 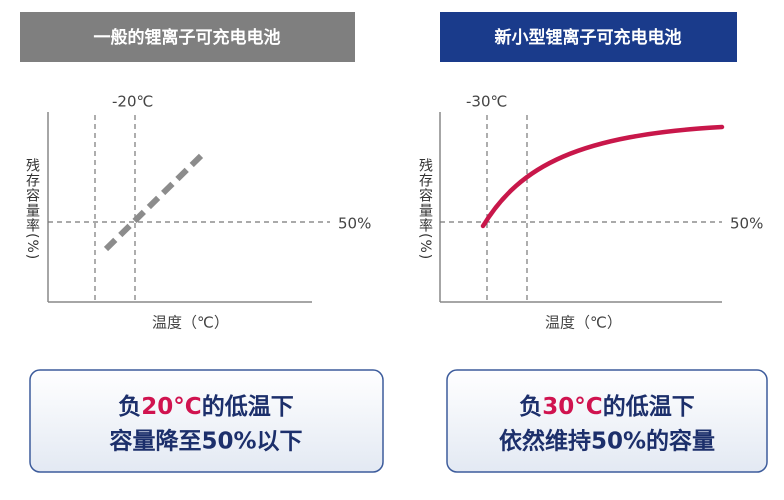 I want to click on header-title: 新小型锂离子可充电电池, so click(x=588, y=37).